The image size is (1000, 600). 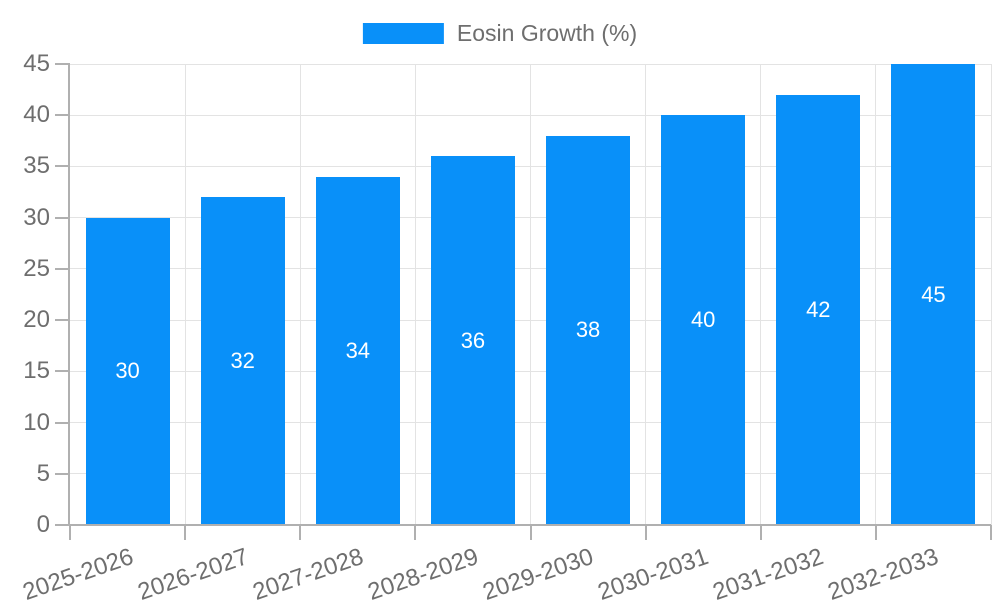 I want to click on y-axis-tick-label: 0, so click(x=43, y=524).